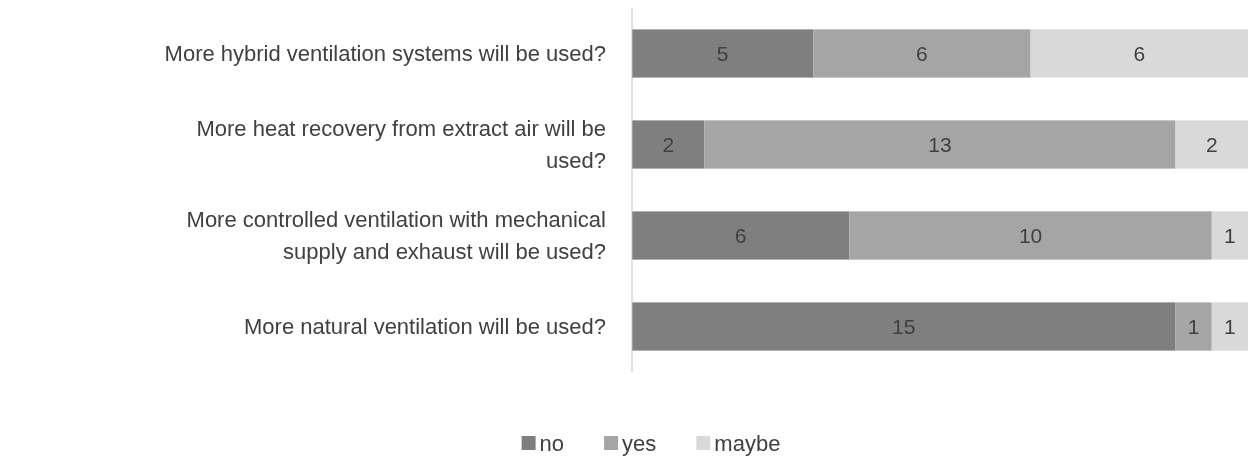  What do you see at coordinates (639, 443) in the screenshot?
I see `legend-label: yes` at bounding box center [639, 443].